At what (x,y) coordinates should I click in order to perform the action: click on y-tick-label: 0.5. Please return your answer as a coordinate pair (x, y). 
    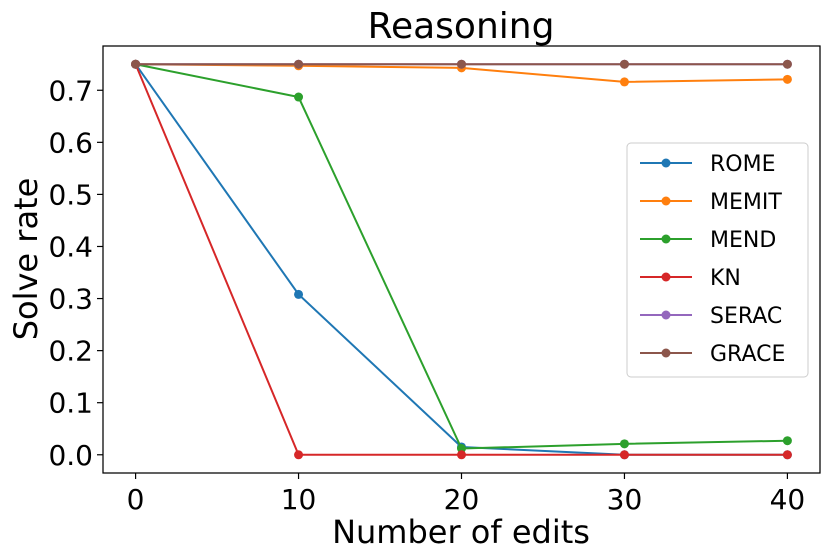
    Looking at the image, I should click on (70, 194).